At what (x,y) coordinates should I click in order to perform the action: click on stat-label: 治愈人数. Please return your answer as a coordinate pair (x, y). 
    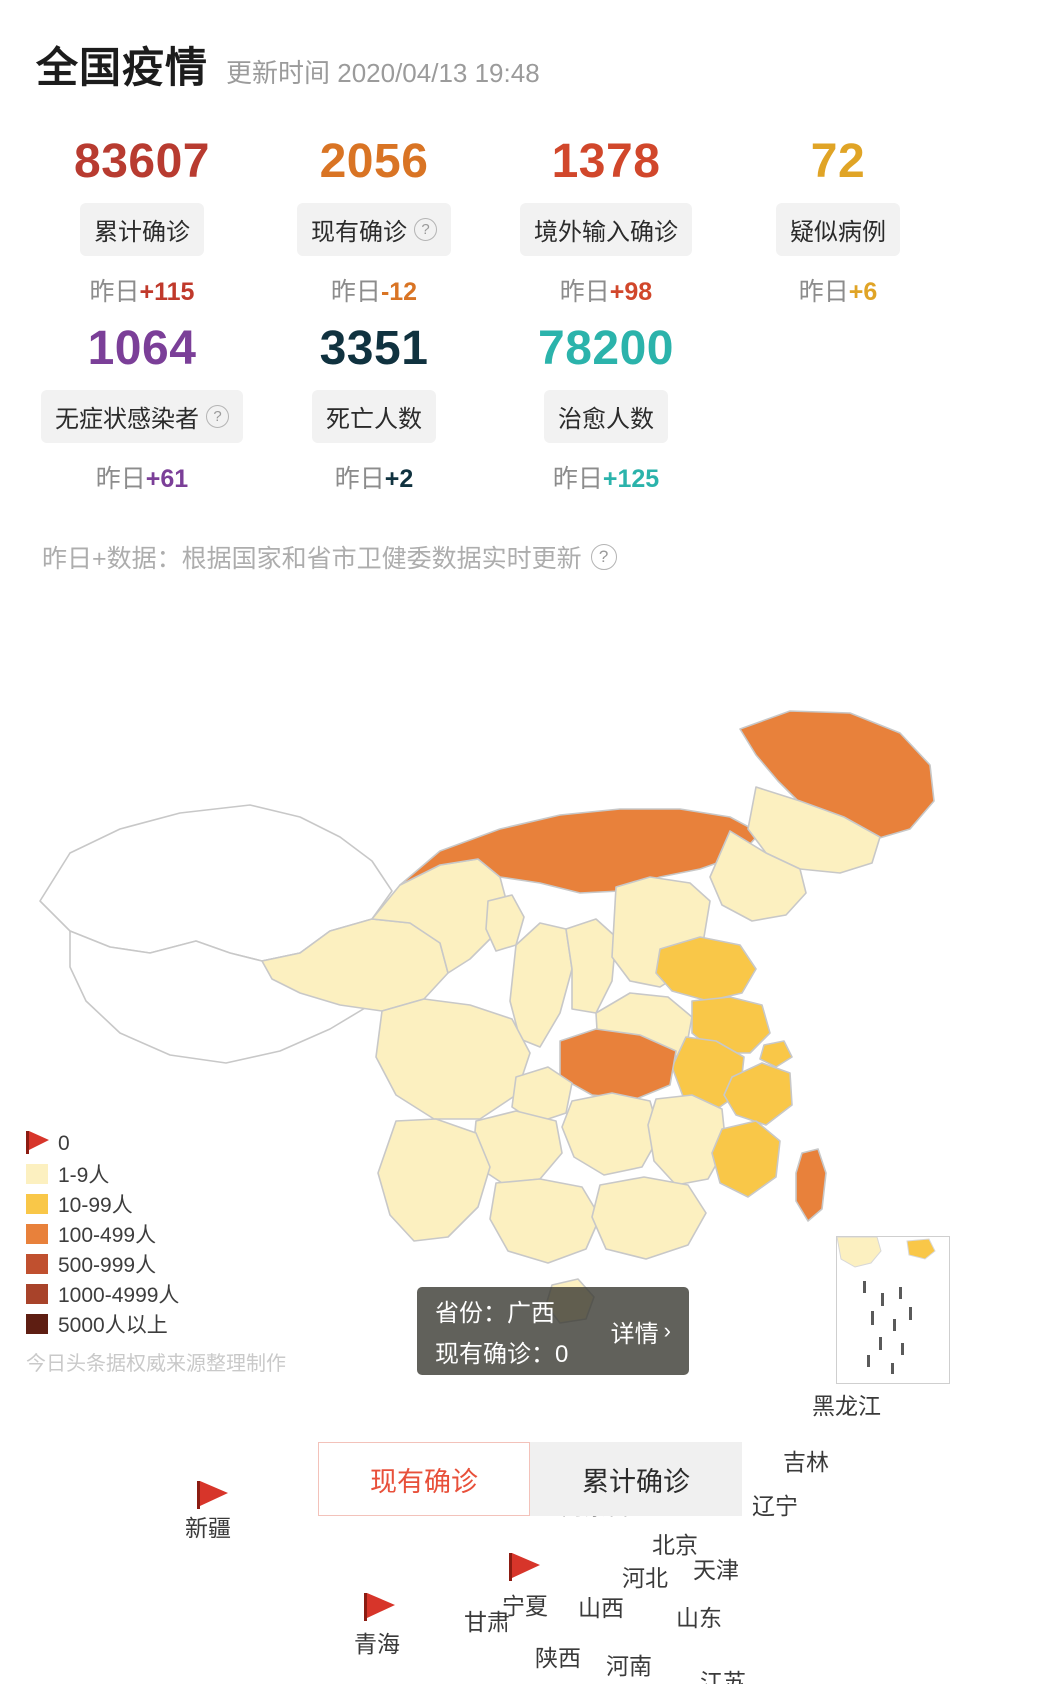
    Looking at the image, I should click on (606, 416).